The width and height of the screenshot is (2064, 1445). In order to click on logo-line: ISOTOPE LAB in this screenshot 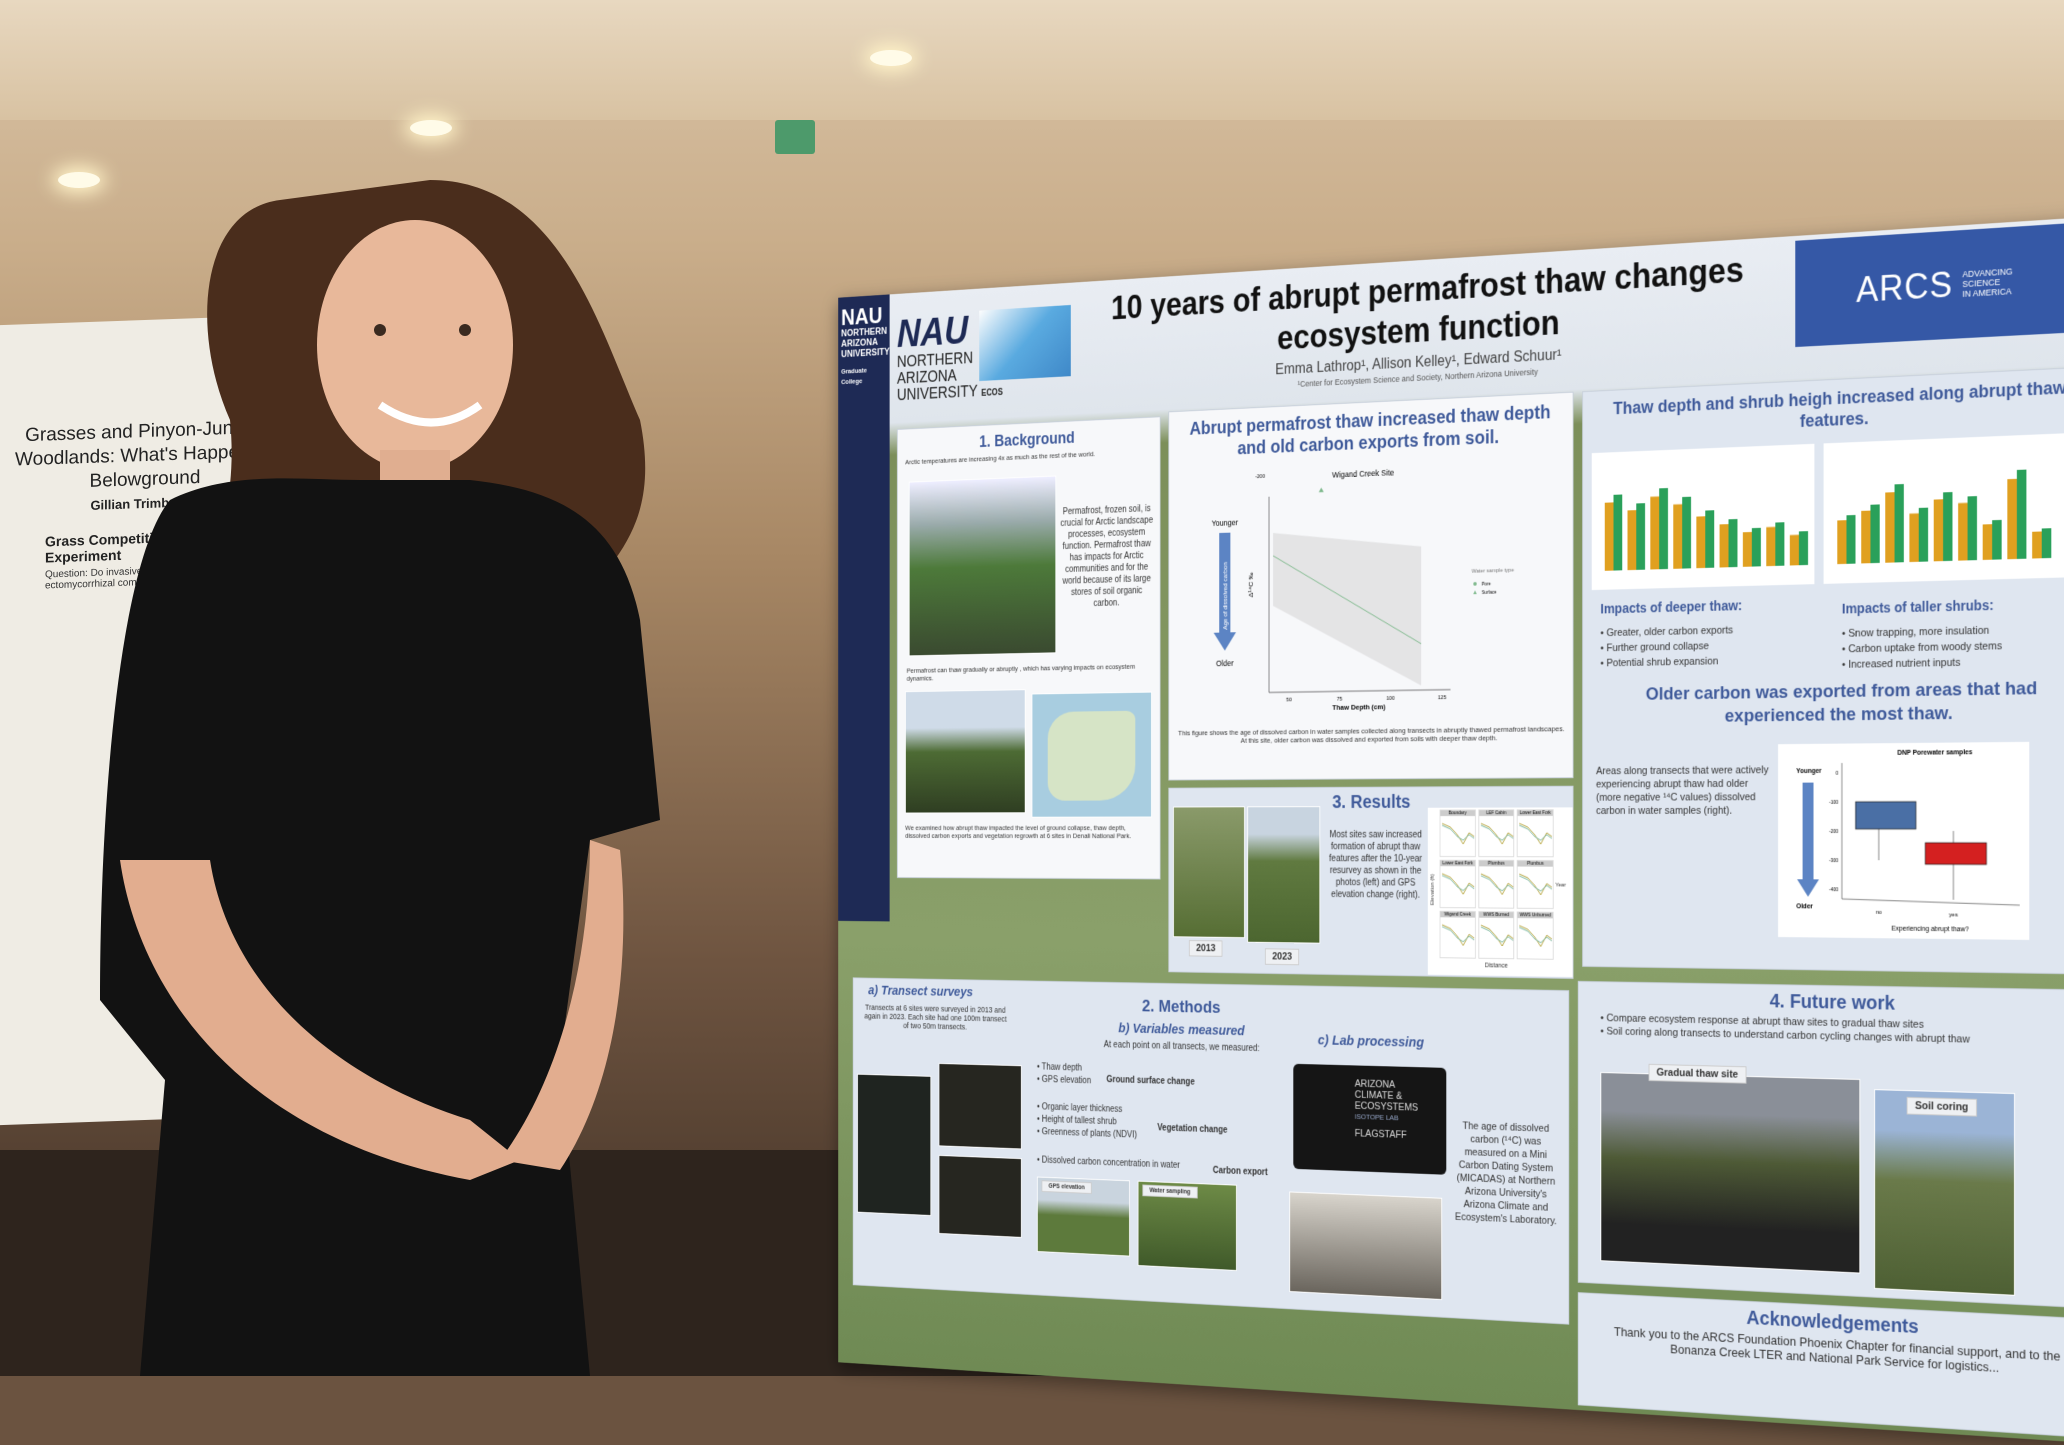, I will do `click(1376, 1117)`.